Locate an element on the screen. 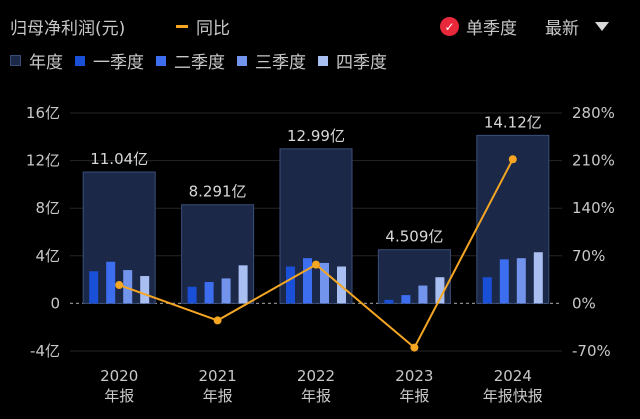  legend-item-q1: 一季度 is located at coordinates (109, 60).